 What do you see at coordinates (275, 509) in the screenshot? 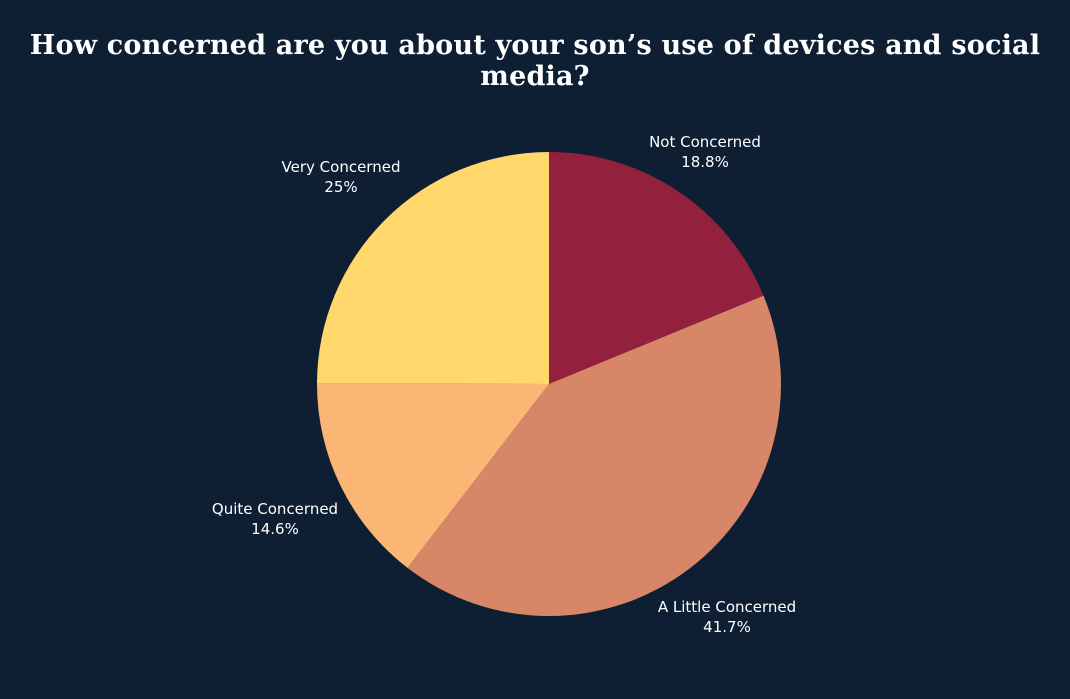
I see `slice-label-quite-concerned: Quite Concerned` at bounding box center [275, 509].